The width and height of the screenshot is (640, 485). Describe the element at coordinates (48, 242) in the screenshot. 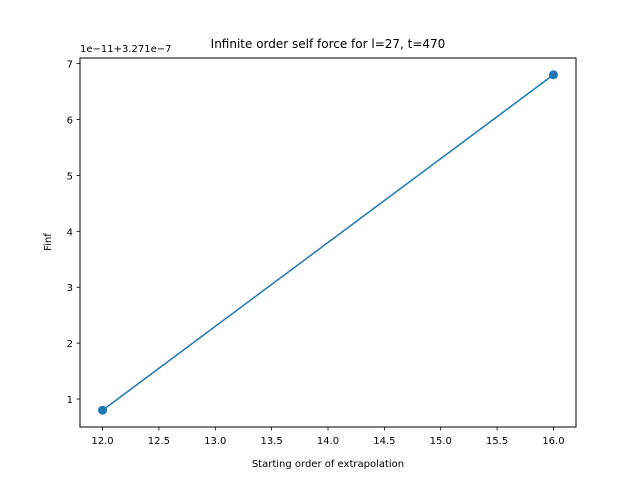

I see `y-axis-label: Finf` at that location.